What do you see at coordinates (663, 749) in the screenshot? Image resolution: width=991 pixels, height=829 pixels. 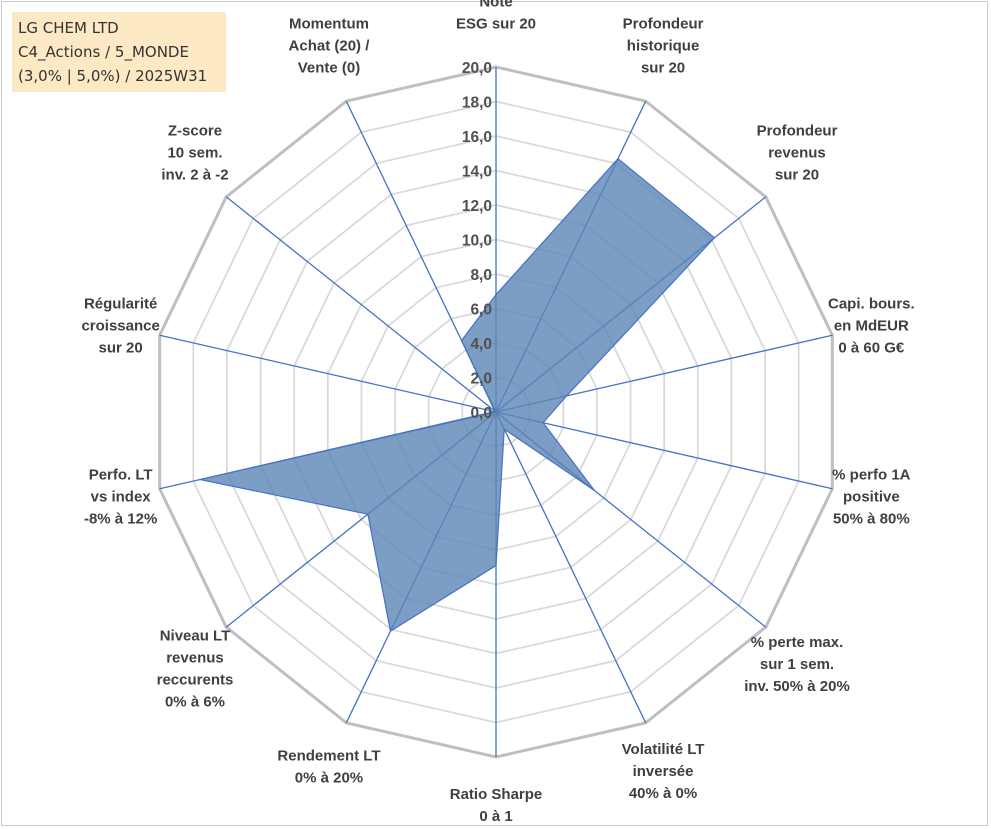 I see `axis-label-line: Volatilité LT` at bounding box center [663, 749].